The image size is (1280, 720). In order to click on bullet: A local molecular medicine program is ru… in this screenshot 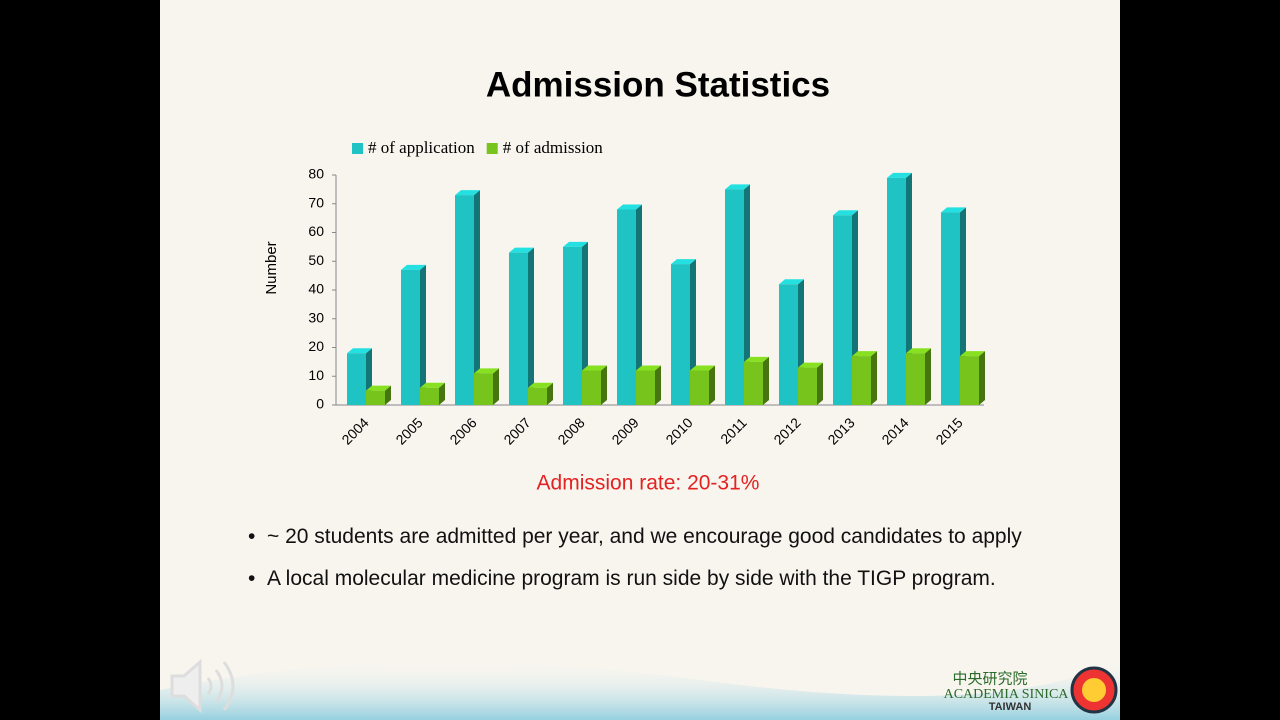, I will do `click(648, 579)`.